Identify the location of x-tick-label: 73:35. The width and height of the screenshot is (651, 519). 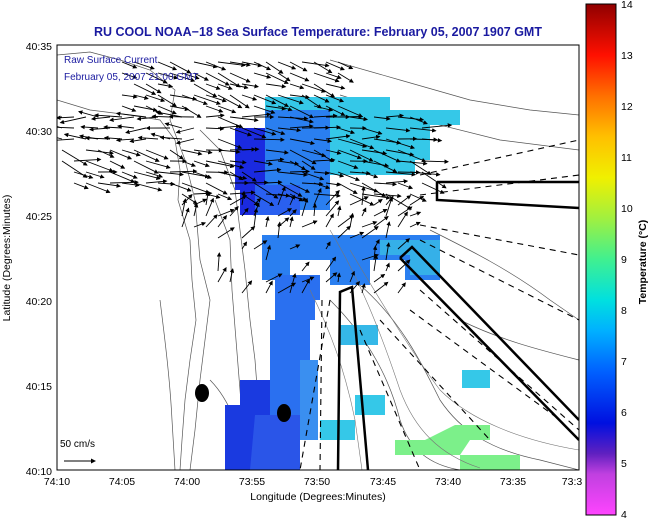
(513, 482).